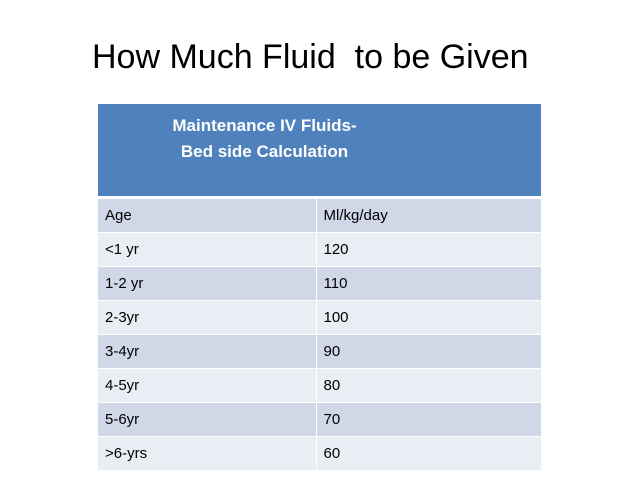  What do you see at coordinates (310, 57) in the screenshot?
I see `slide-title: How Much Fluid to be Given` at bounding box center [310, 57].